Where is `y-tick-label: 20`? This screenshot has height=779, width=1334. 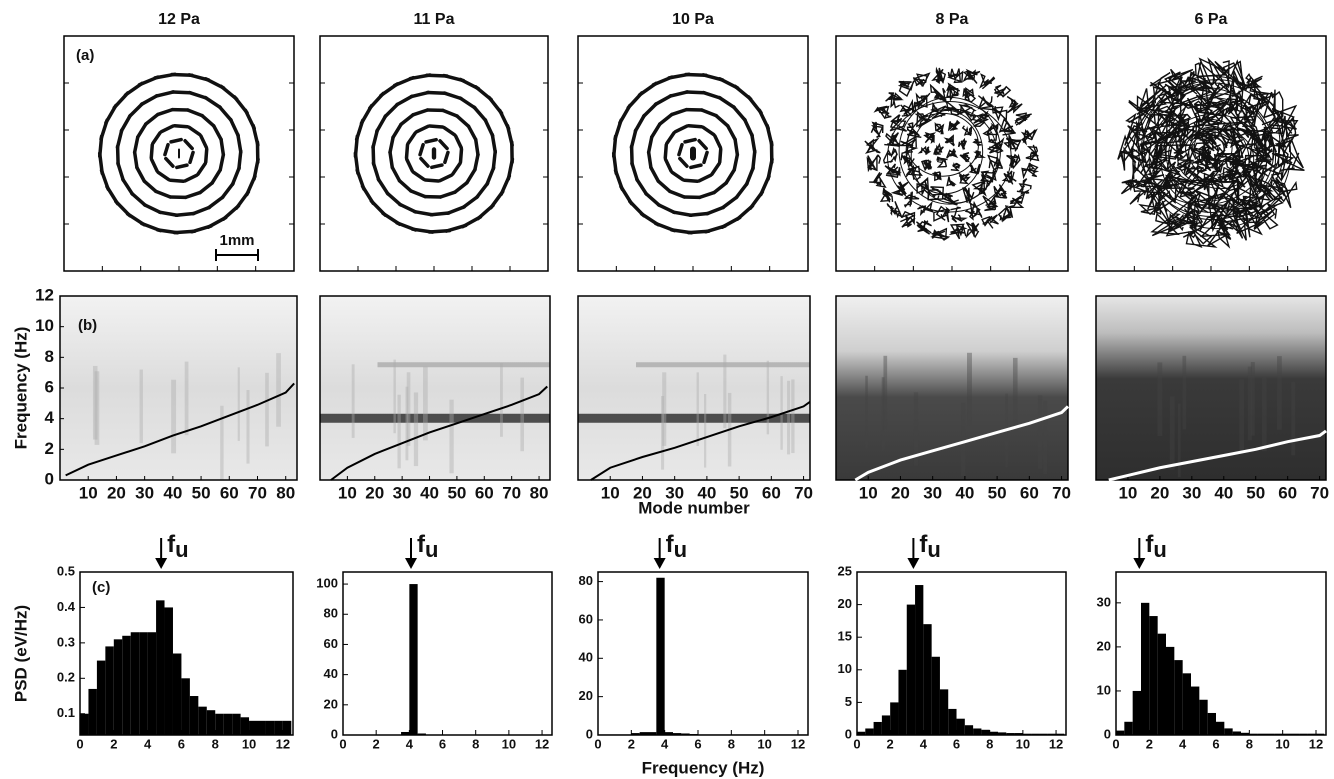 y-tick-label: 20 is located at coordinates (845, 603).